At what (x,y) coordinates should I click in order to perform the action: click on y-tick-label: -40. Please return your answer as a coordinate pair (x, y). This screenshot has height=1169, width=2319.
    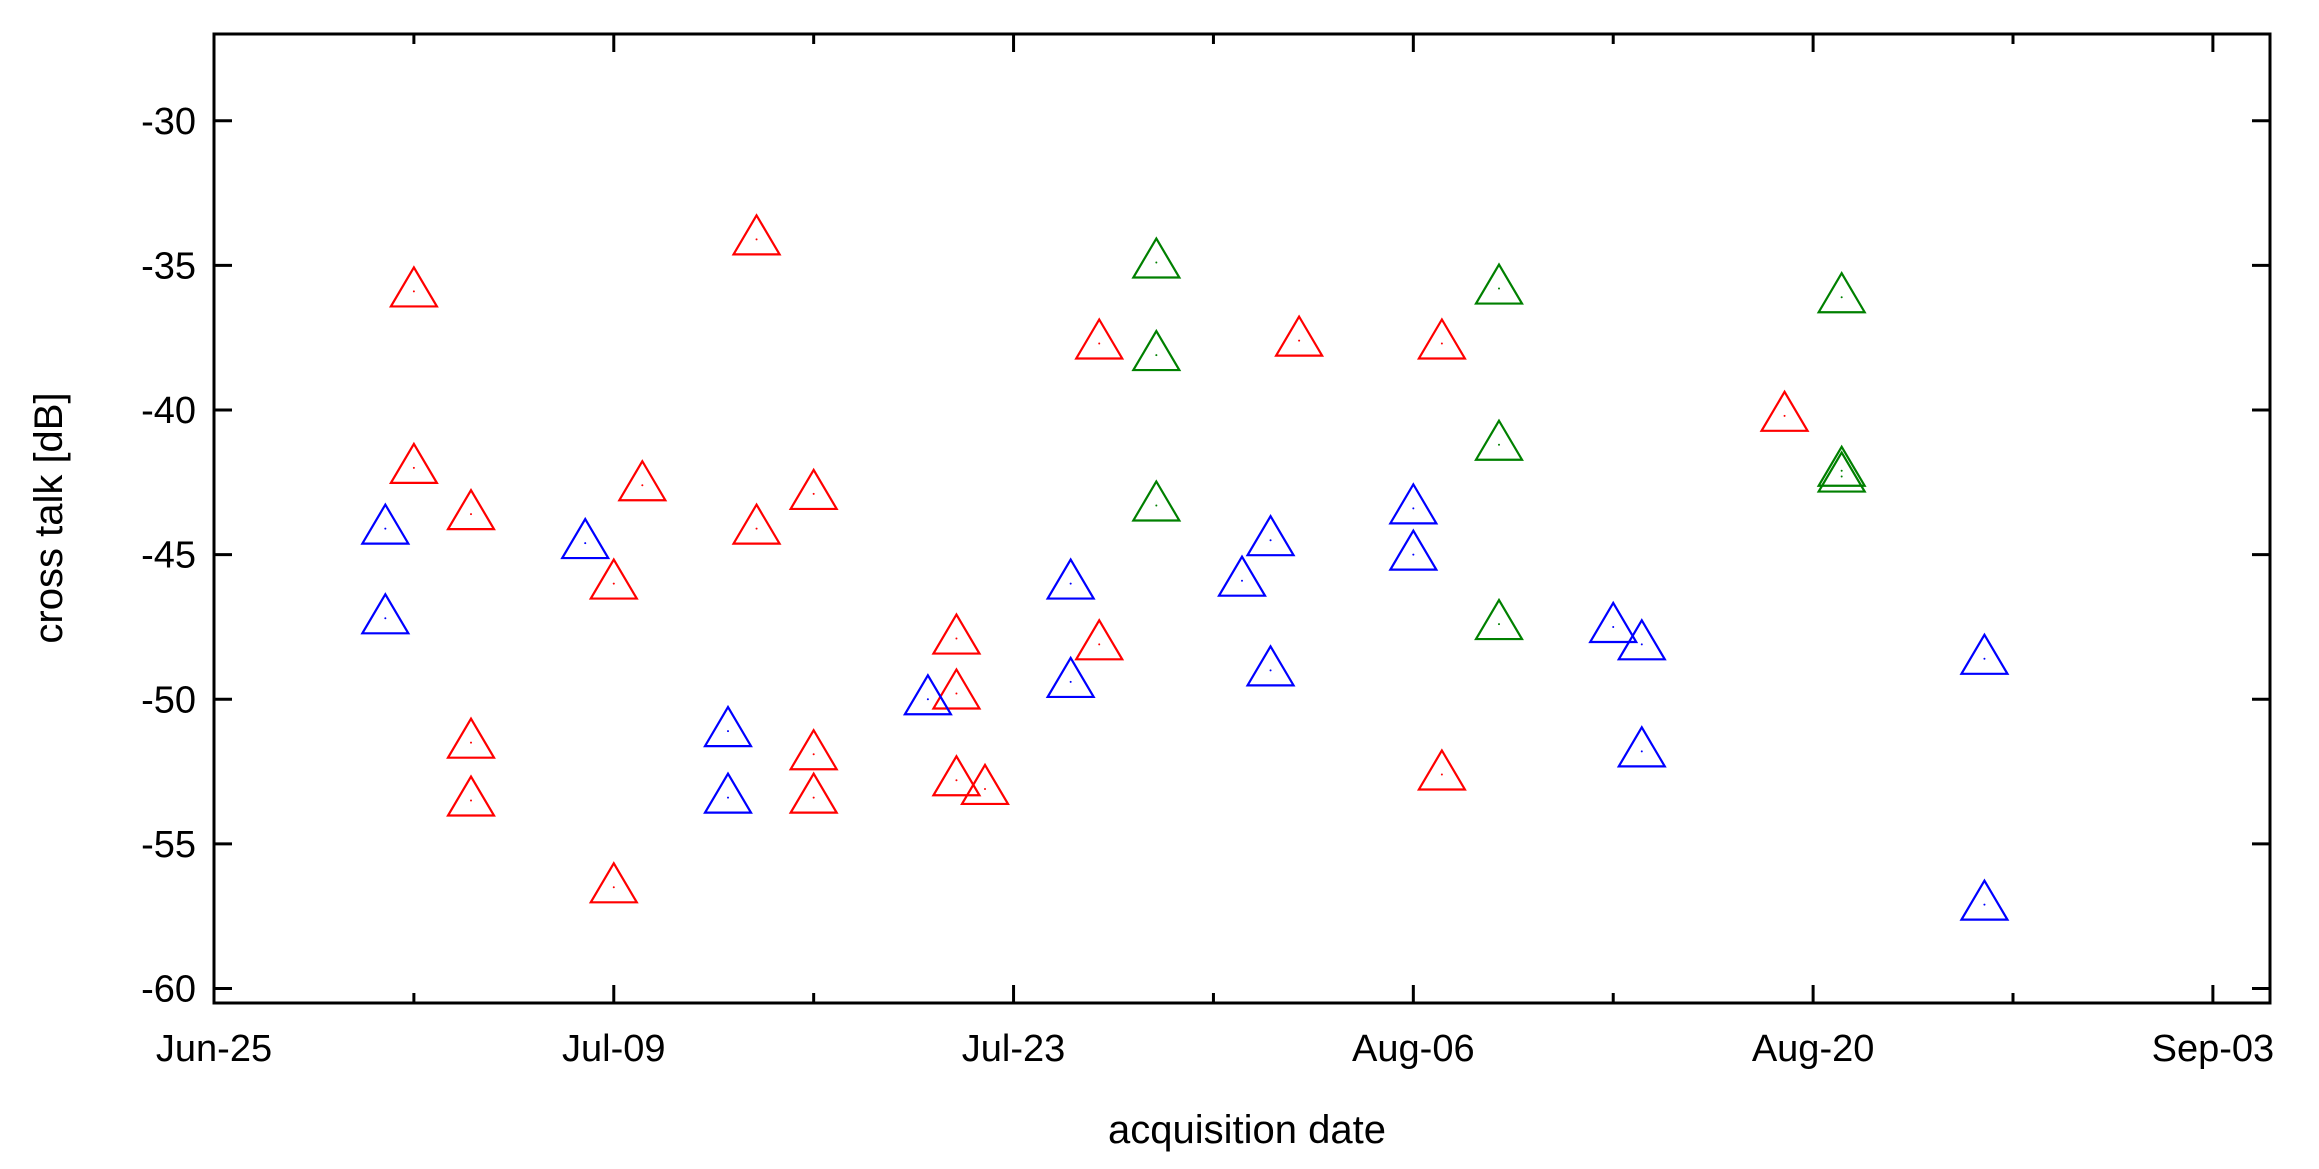
    Looking at the image, I should click on (168, 411).